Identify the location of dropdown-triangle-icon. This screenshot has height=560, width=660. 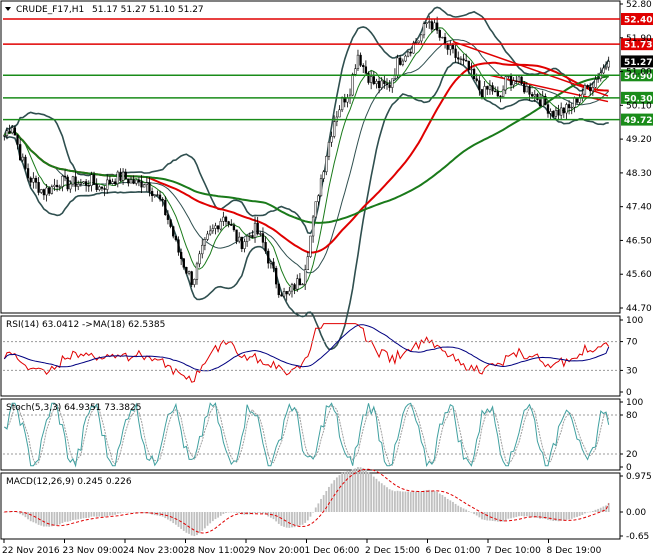
(8, 9).